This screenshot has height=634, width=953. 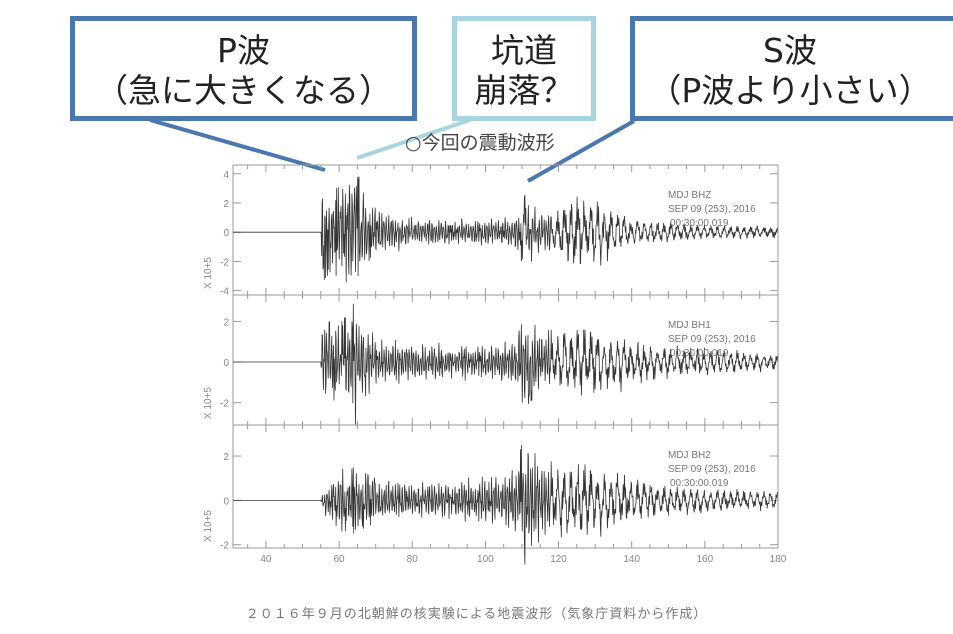 I want to click on figure-caption: ２０１６年９月の北朝鮮の核実験による地震波形（気象庁資料から作成）, so click(x=476, y=614).